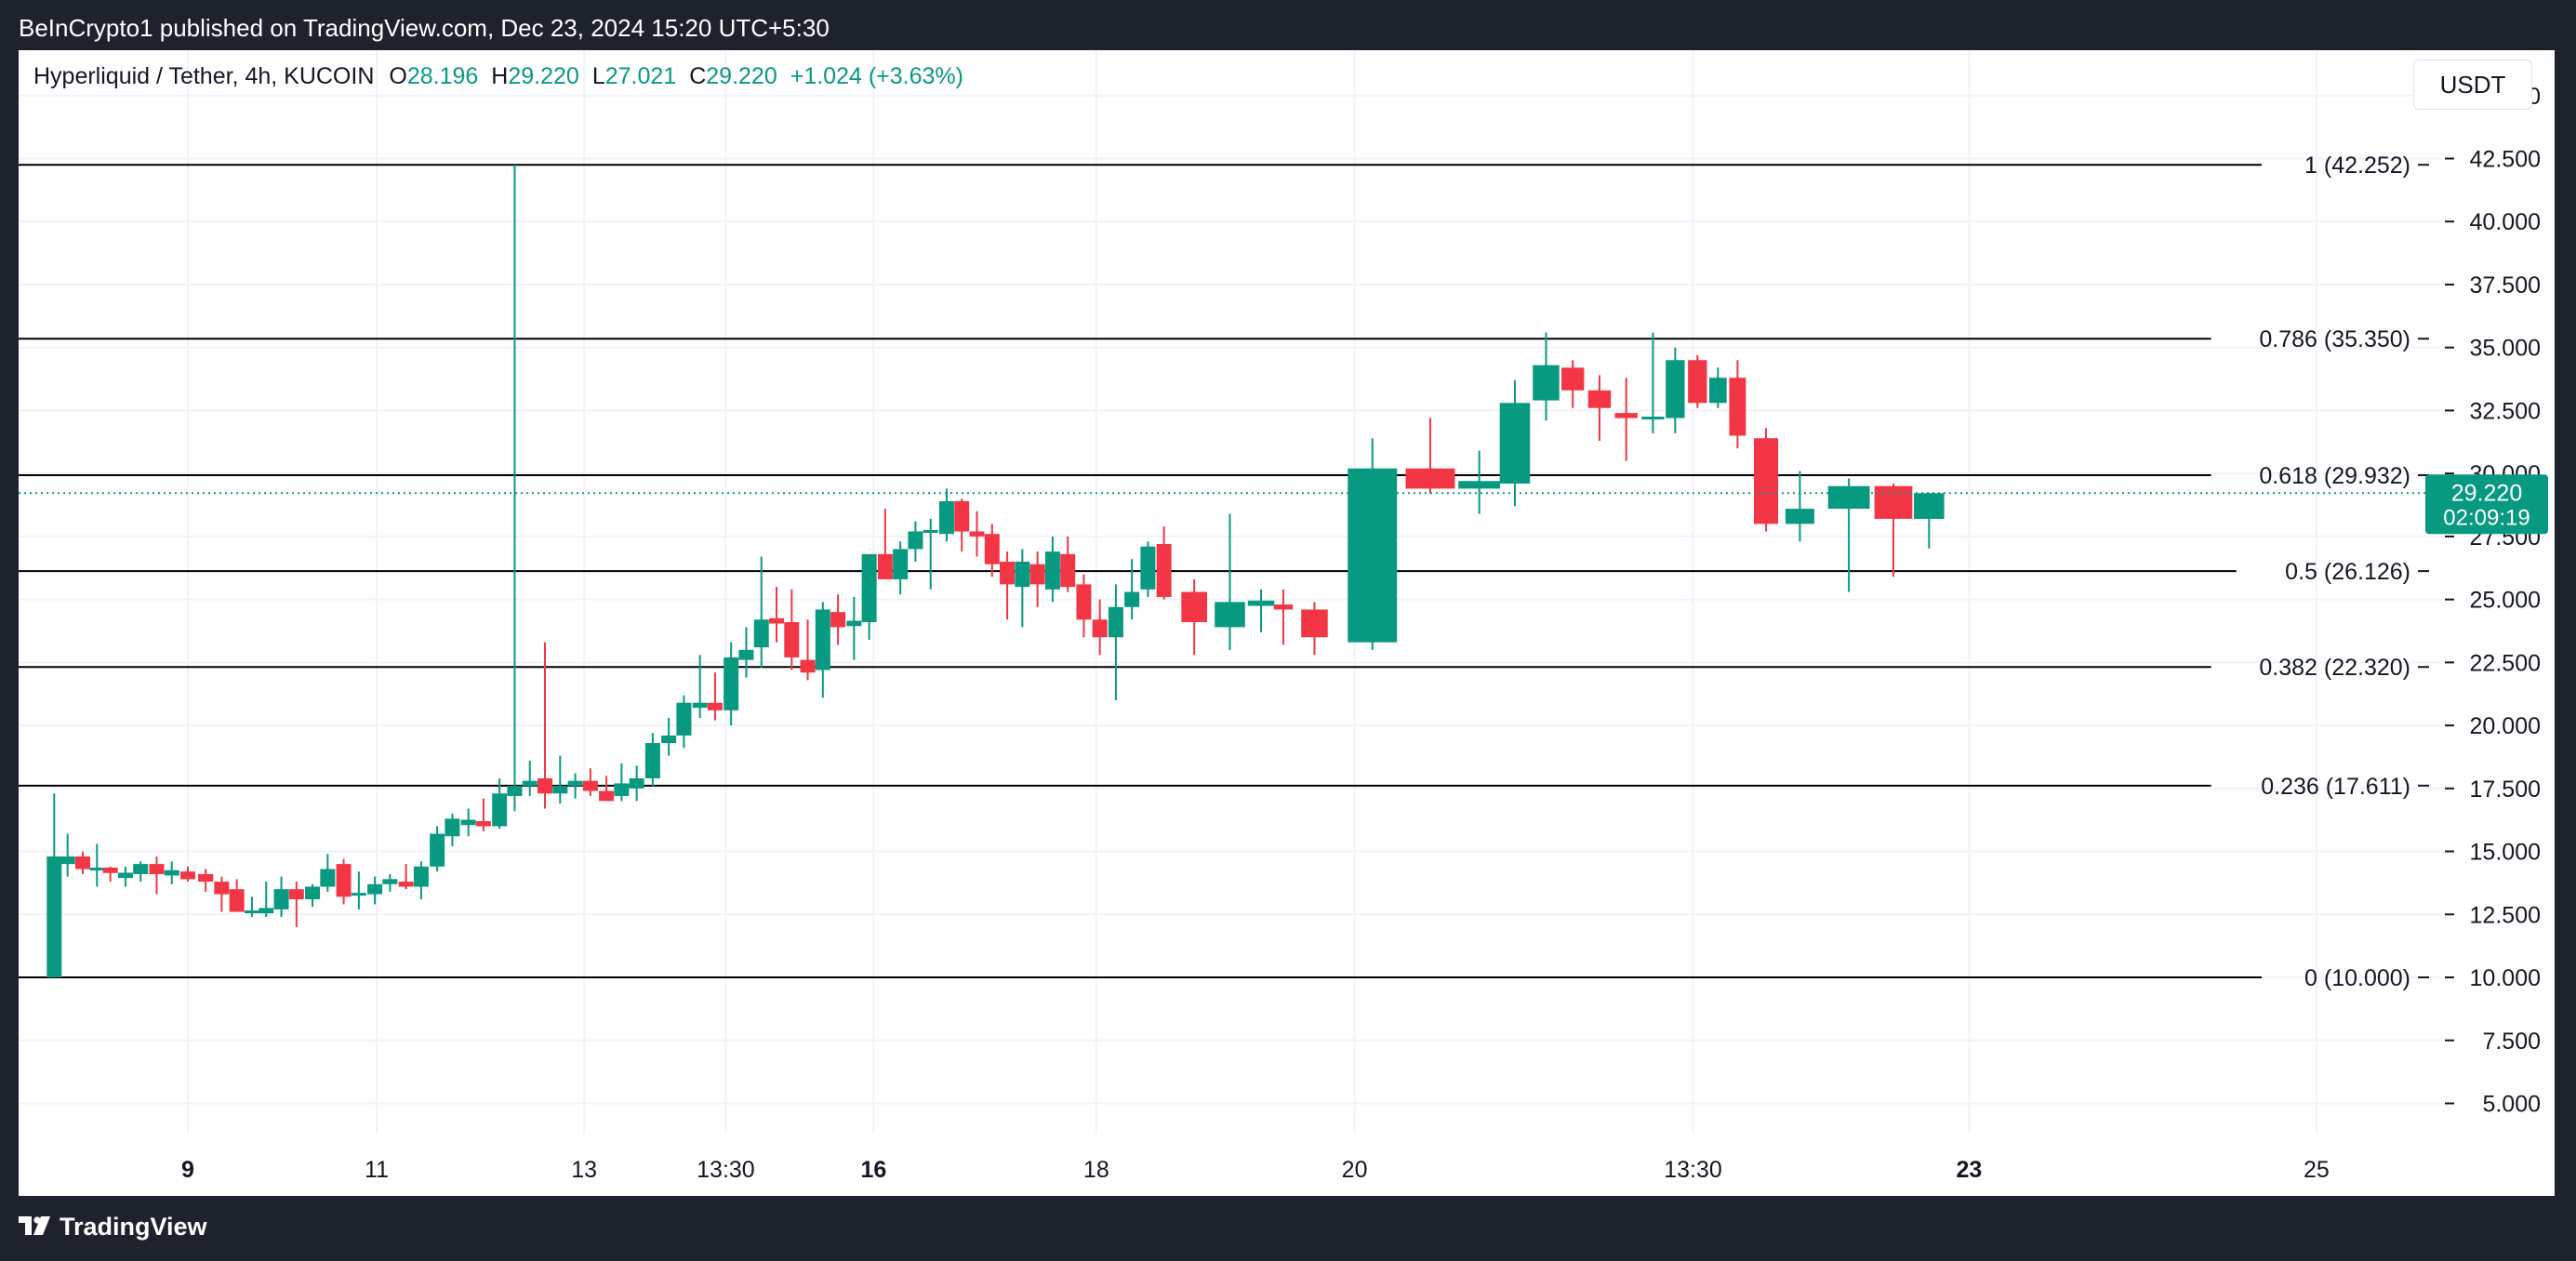 Image resolution: width=2576 pixels, height=1261 pixels. Describe the element at coordinates (187, 1170) in the screenshot. I see `x-tick-label: 9` at that location.